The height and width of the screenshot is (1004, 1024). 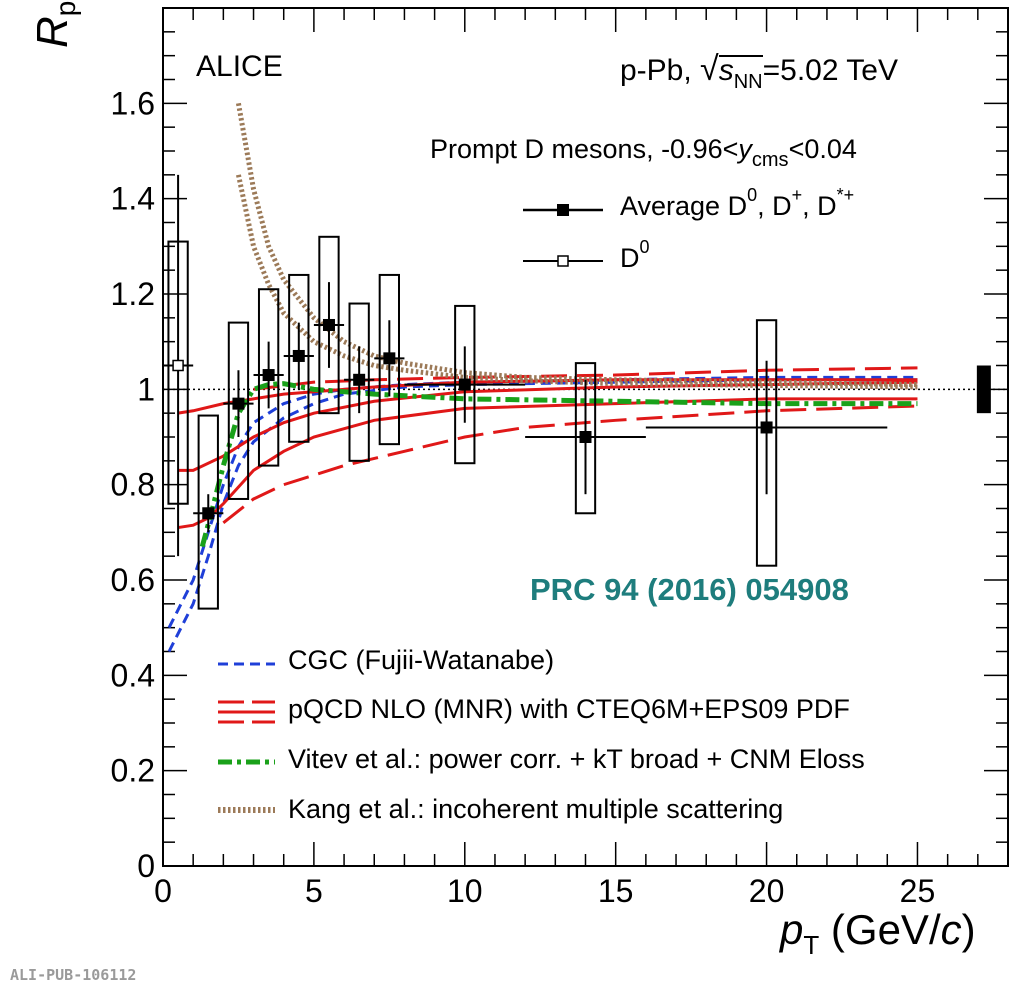 I want to click on legend-average-sup1: 0, so click(x=752, y=195).